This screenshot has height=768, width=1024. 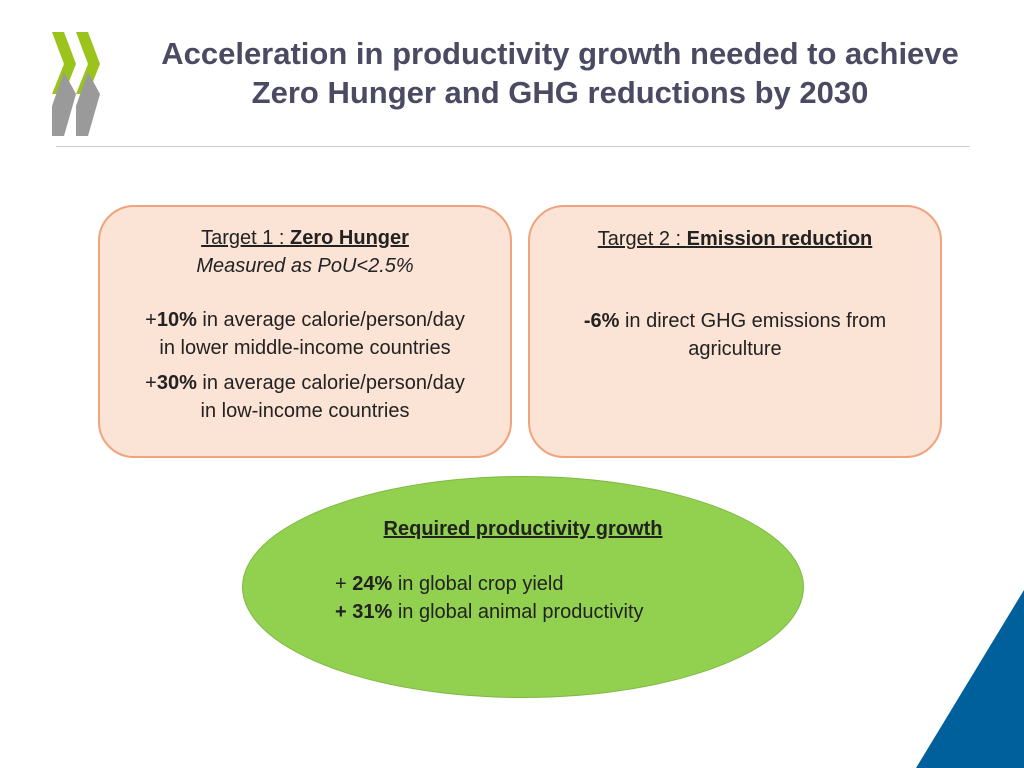 What do you see at coordinates (88, 104) in the screenshot?
I see `logo-right-grey-chevron` at bounding box center [88, 104].